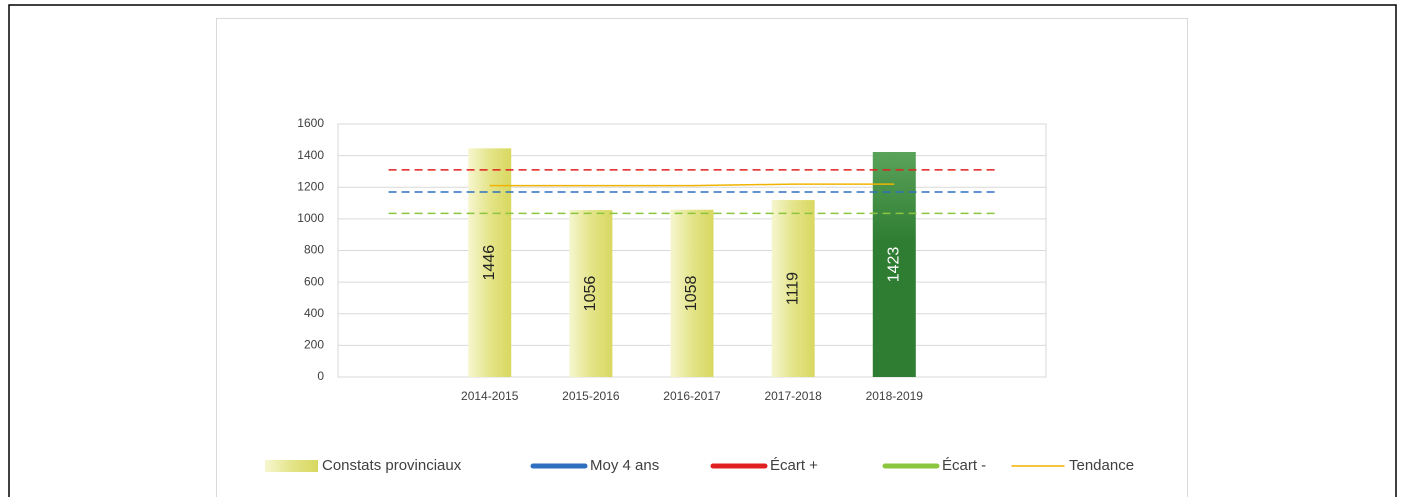  What do you see at coordinates (310, 123) in the screenshot?
I see `y-tick-label: 1600` at bounding box center [310, 123].